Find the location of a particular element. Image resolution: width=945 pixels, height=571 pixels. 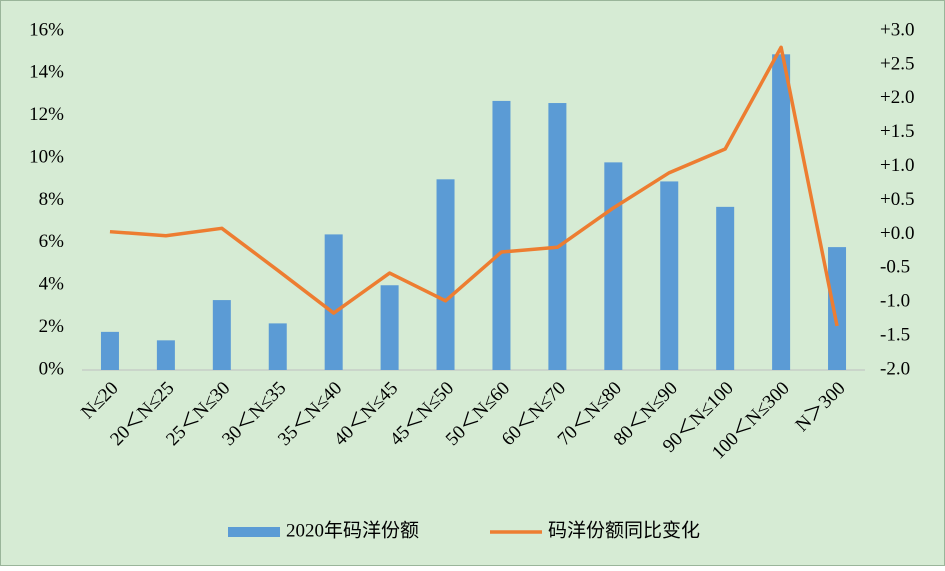

legend-swatch is located at coordinates (254, 532).